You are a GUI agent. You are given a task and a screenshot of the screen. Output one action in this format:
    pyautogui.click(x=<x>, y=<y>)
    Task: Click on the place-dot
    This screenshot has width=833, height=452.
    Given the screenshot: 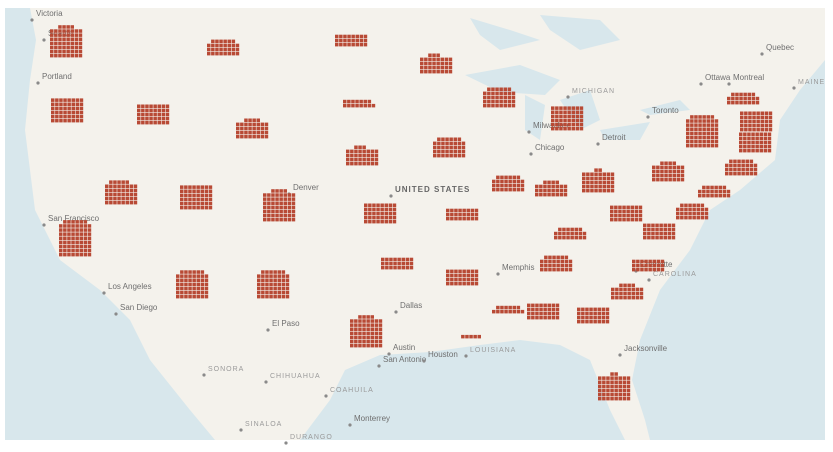 What is the action you would take?
    pyautogui.click(x=389, y=354)
    